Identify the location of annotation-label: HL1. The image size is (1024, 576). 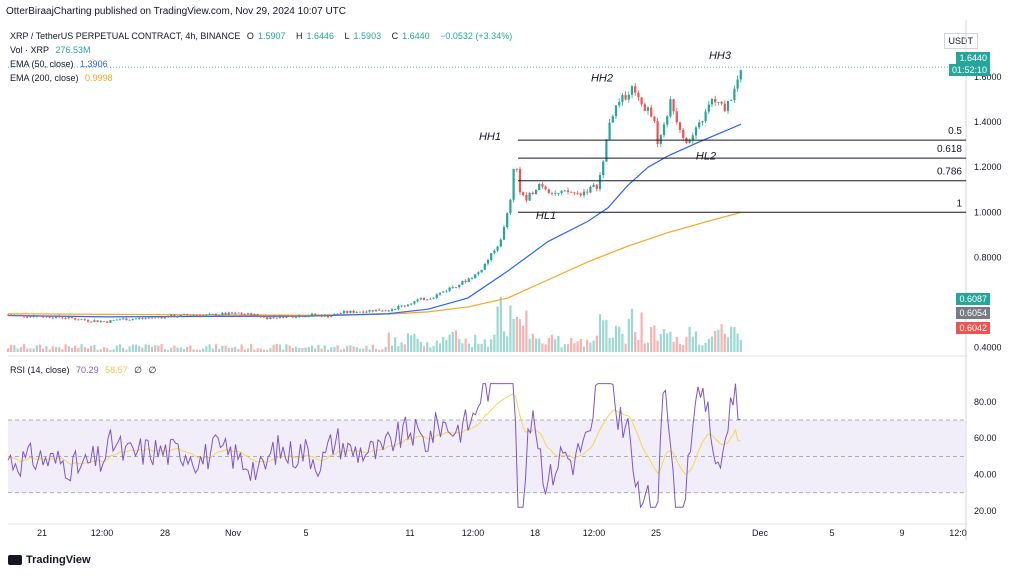
(546, 216).